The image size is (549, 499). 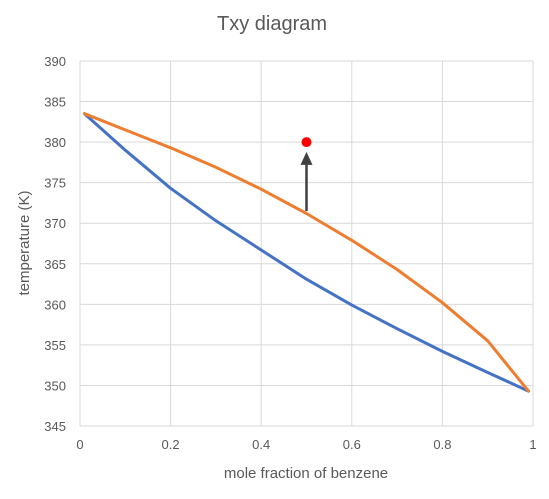 I want to click on y-tick-label: 355, so click(x=55, y=345).